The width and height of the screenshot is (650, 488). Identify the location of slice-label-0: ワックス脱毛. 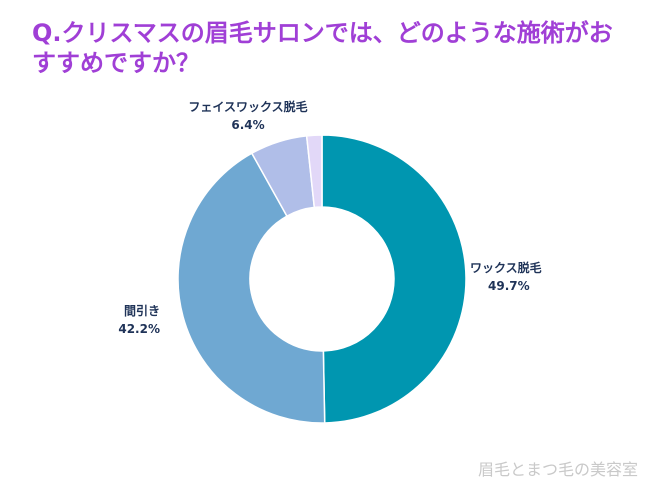
(506, 267).